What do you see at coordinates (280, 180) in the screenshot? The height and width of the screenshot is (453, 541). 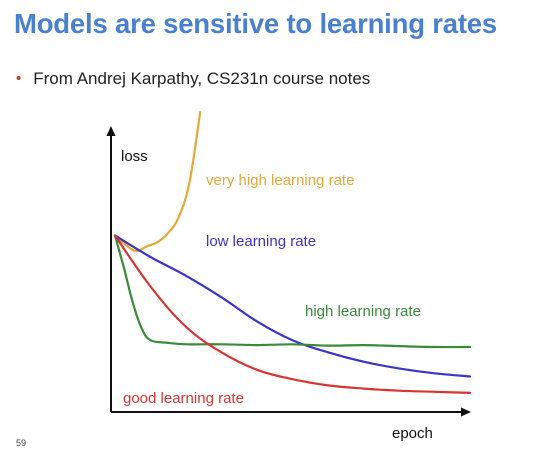 I see `series-label-very-high-lr: very high learning rate` at bounding box center [280, 180].